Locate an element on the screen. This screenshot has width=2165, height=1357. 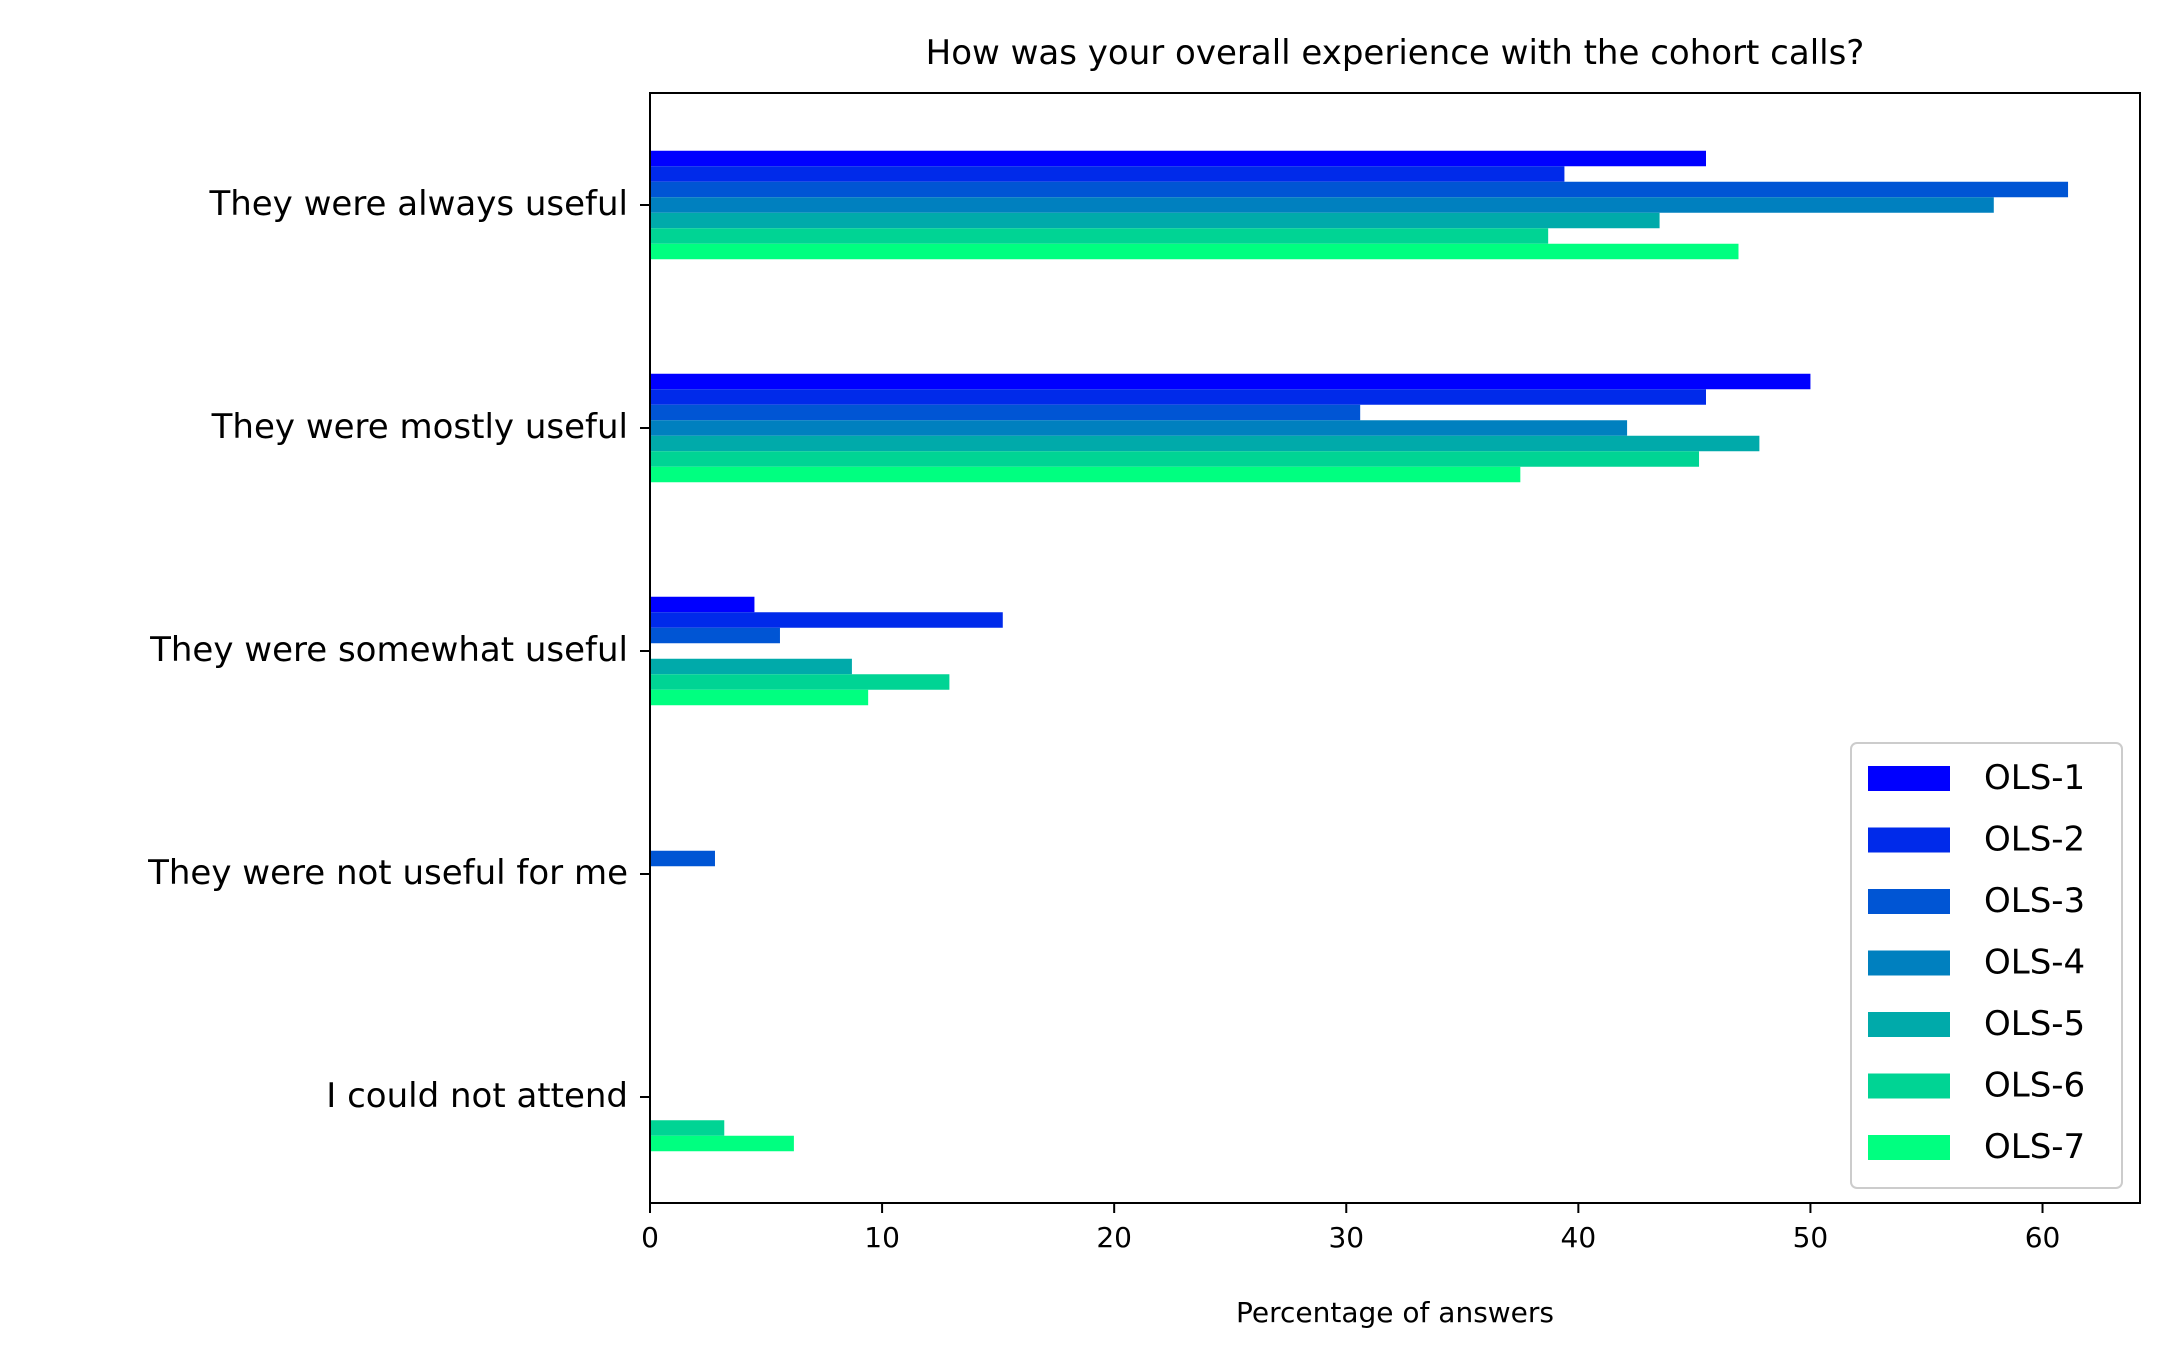
y-tick-label: They were mostly useful is located at coordinates (419, 427).